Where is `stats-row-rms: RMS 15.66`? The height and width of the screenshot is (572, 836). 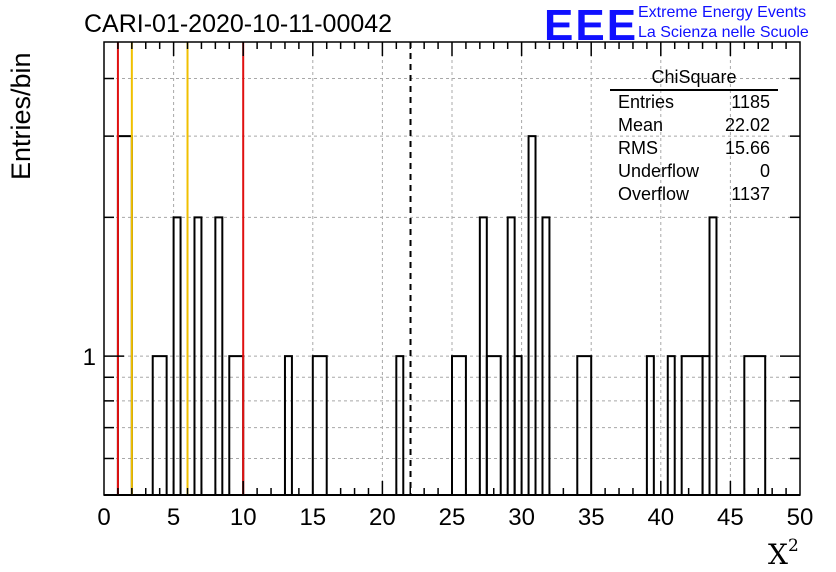
stats-row-rms: RMS 15.66 is located at coordinates (694, 148).